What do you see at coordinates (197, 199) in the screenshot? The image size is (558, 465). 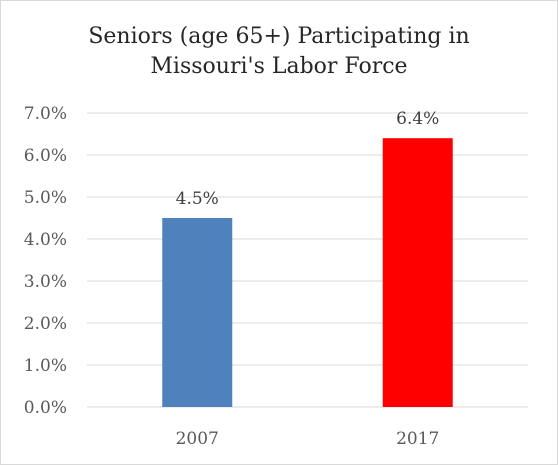 I see `data-label-2007: 4.5%` at bounding box center [197, 199].